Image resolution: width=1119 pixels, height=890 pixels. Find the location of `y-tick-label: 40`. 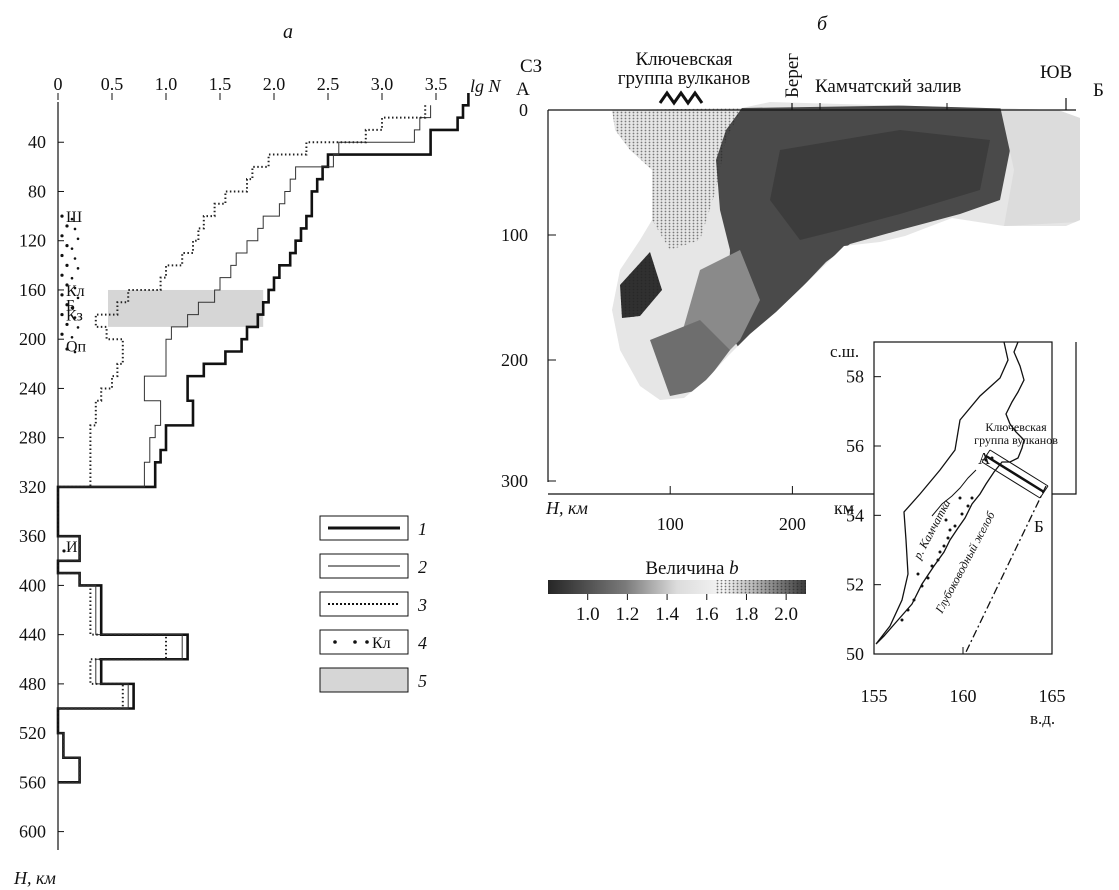

y-tick-label: 40 is located at coordinates (37, 142).